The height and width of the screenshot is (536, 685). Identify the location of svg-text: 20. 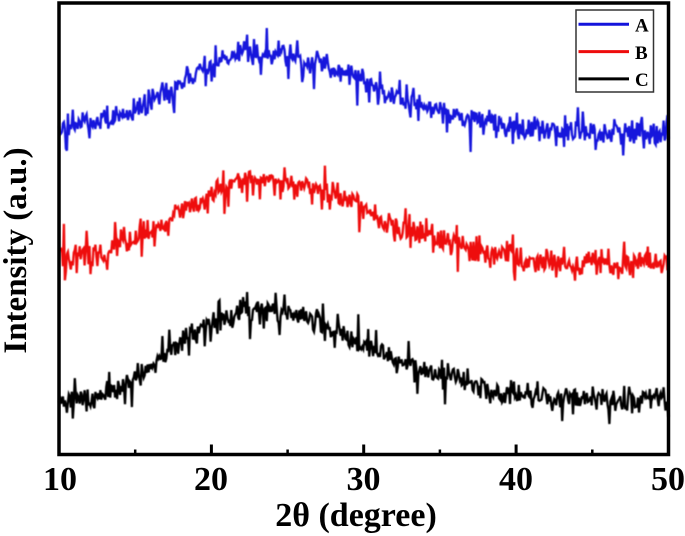
(211, 479).